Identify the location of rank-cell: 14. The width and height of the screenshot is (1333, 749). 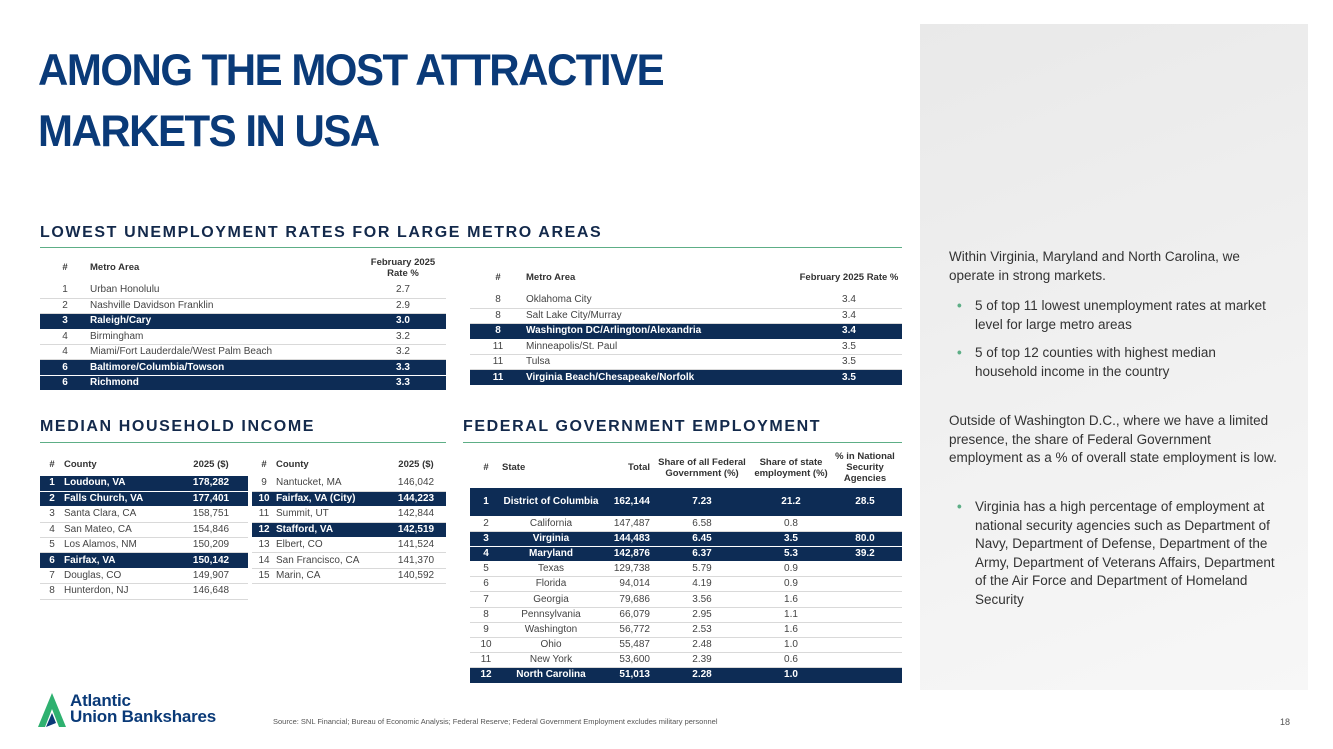
(264, 560).